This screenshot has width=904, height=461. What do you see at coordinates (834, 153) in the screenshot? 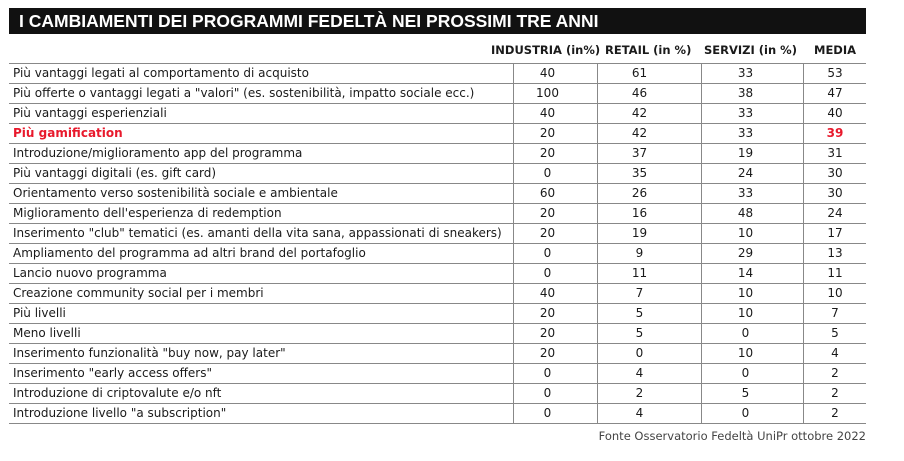
I see `cell-media: 31` at bounding box center [834, 153].